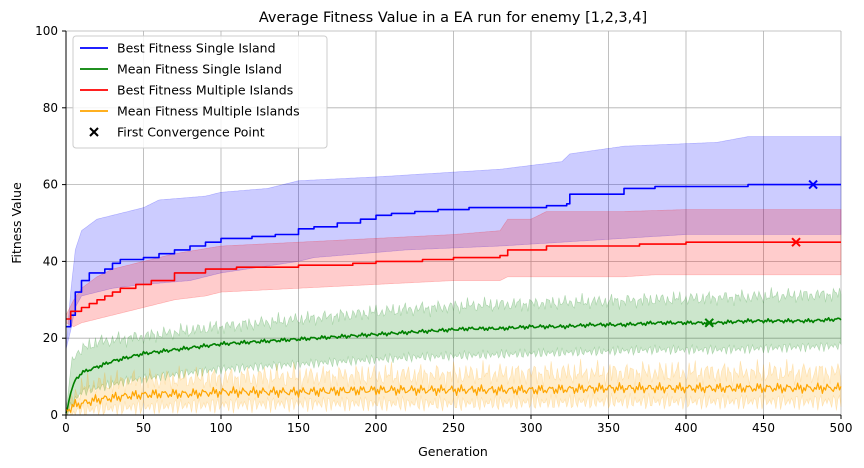 This screenshot has height=468, width=864. I want to click on legend-marker-x, so click(94, 132).